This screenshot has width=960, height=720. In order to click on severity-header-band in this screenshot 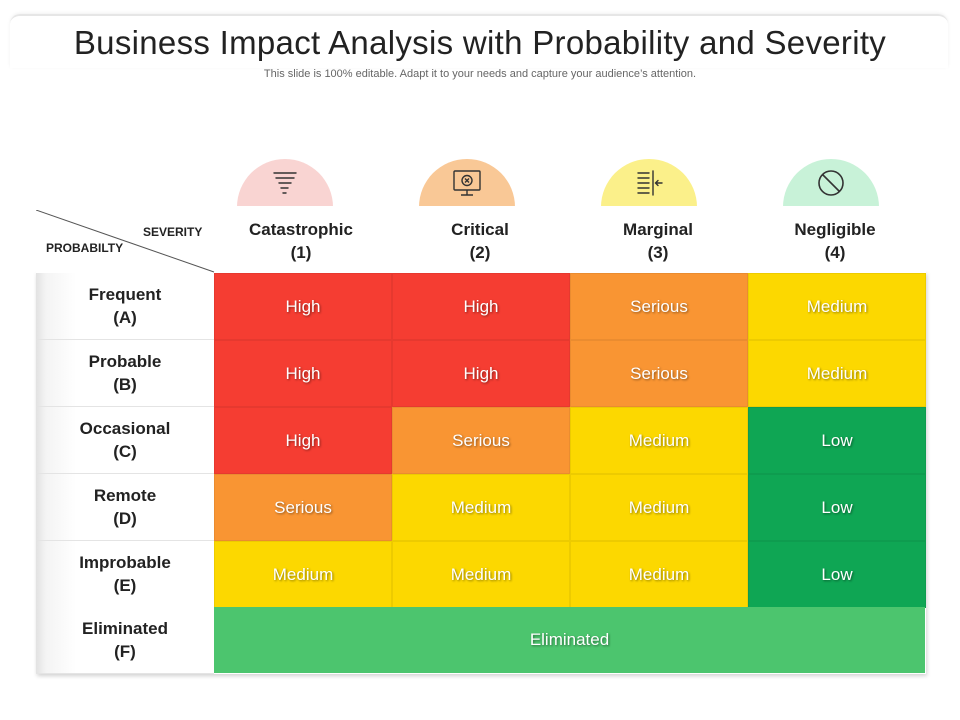, I will do `click(481, 239)`.